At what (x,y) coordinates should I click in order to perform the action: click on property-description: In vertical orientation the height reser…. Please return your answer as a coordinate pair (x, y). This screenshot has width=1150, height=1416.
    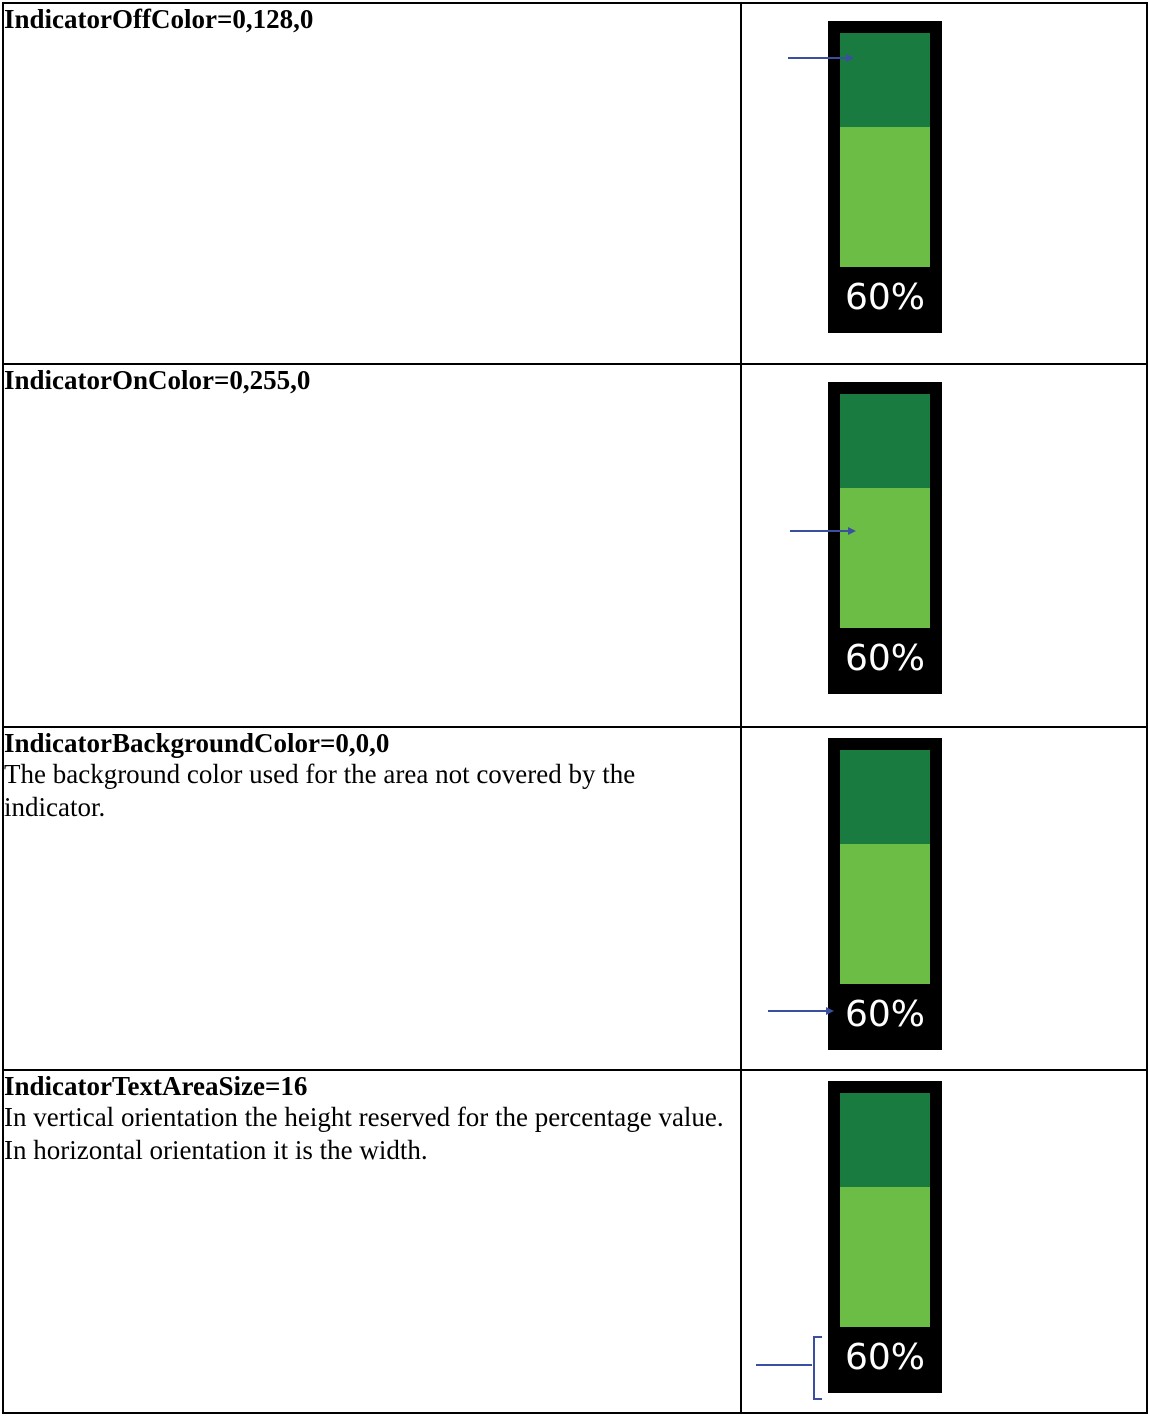
    Looking at the image, I should click on (364, 1133).